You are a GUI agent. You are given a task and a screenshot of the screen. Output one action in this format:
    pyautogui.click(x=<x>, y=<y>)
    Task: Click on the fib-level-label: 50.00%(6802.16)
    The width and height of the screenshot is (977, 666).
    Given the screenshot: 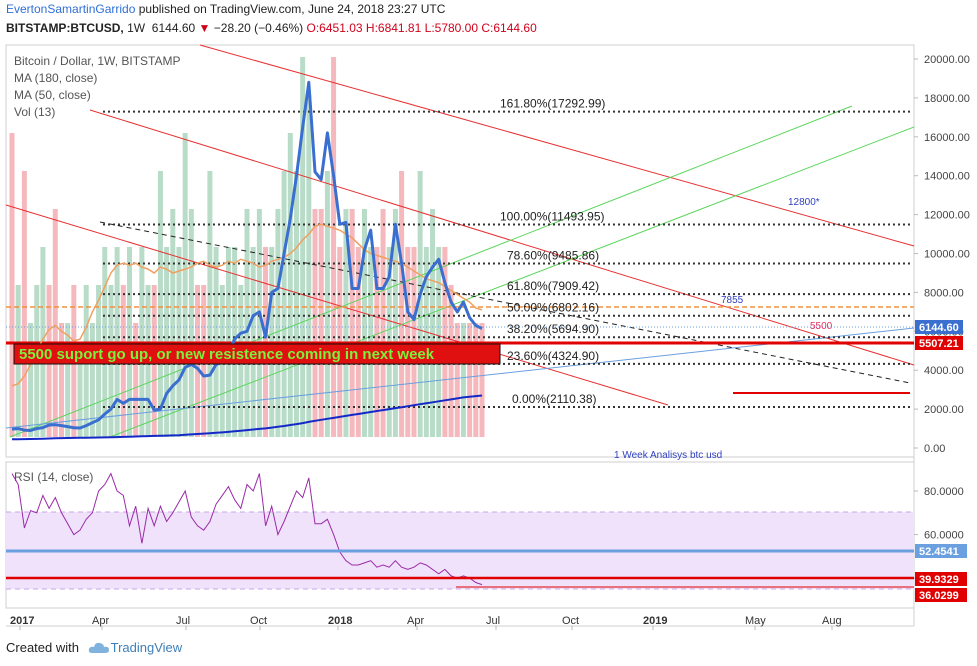 What is the action you would take?
    pyautogui.click(x=553, y=308)
    